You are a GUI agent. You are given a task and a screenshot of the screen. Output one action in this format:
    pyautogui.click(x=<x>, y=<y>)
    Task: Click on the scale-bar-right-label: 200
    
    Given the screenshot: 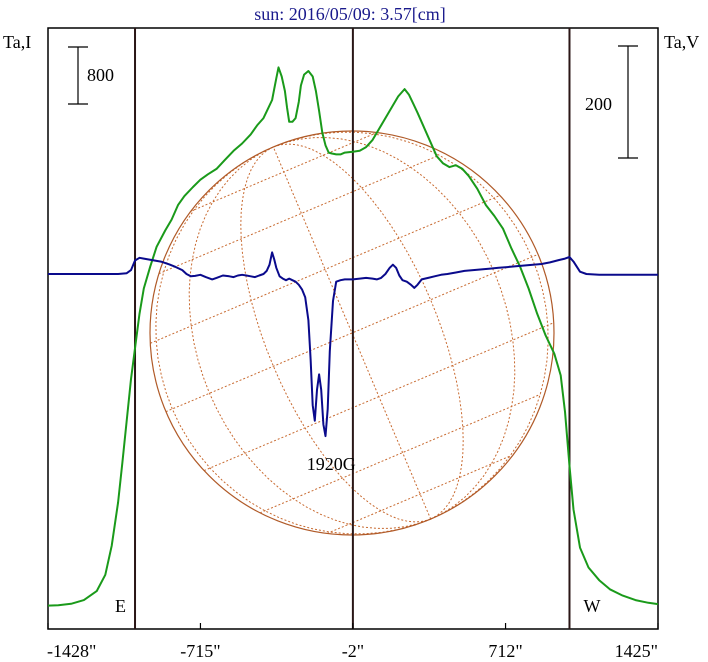 What is the action you would take?
    pyautogui.click(x=598, y=104)
    